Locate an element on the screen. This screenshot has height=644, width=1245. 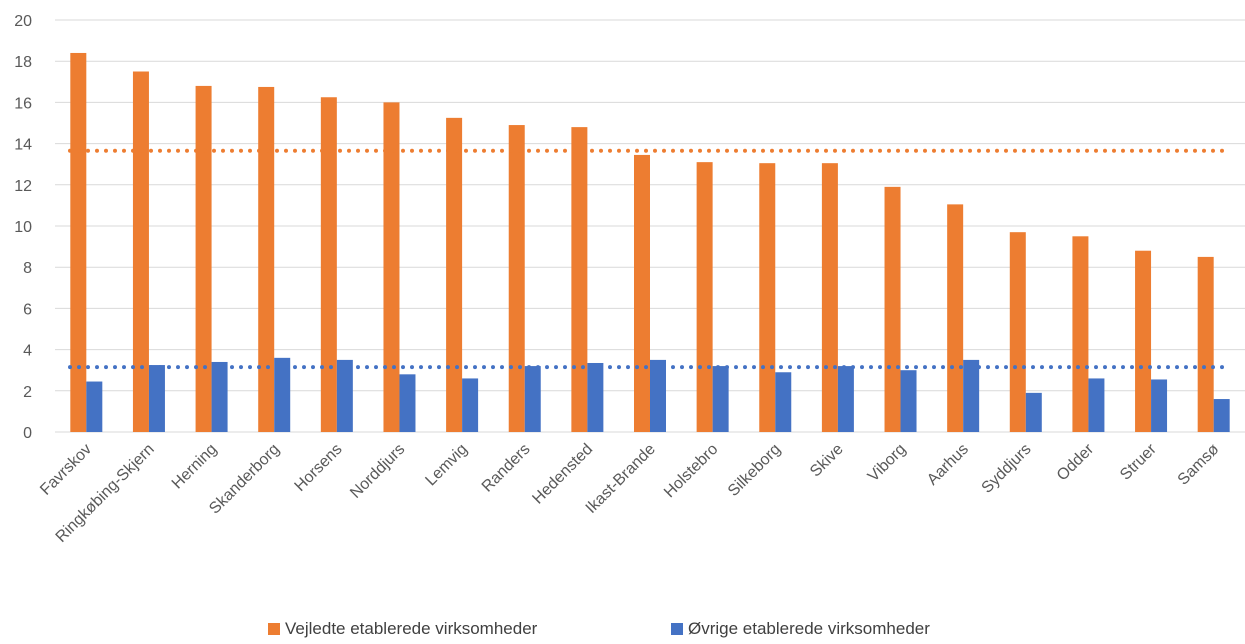
legend-swatch-vejledte is located at coordinates (274, 629).